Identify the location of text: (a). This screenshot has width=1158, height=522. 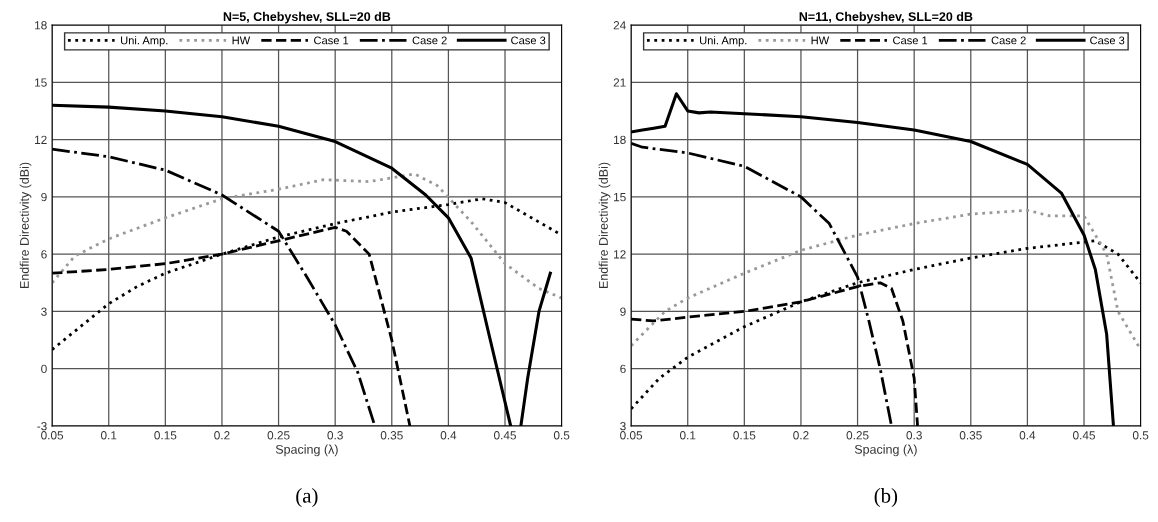
(307, 497).